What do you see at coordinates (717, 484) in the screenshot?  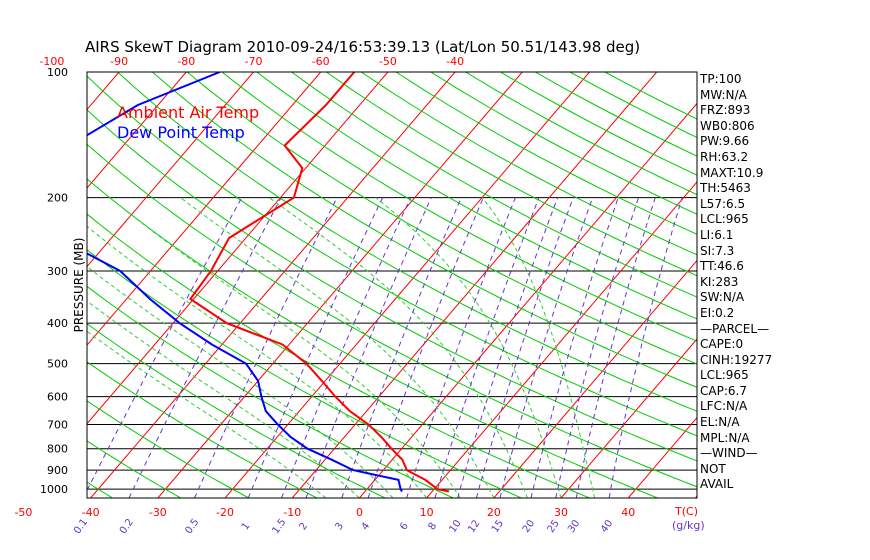 I see `index-item: AVAIL` at bounding box center [717, 484].